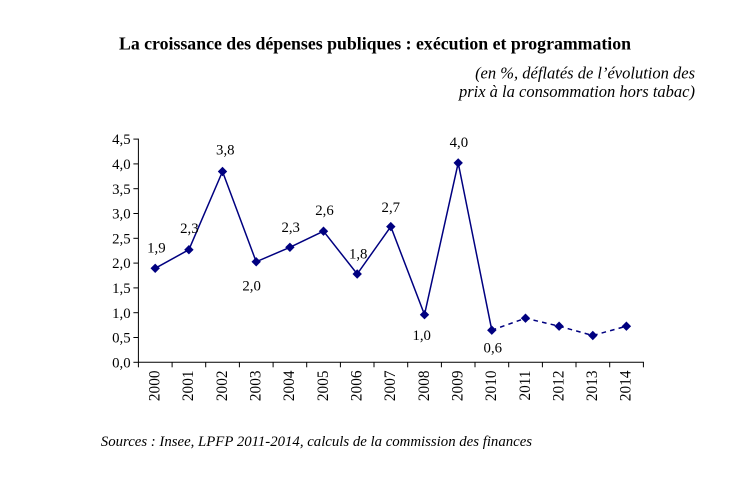  What do you see at coordinates (121, 140) in the screenshot?
I see `svg-text: 4,5` at bounding box center [121, 140].